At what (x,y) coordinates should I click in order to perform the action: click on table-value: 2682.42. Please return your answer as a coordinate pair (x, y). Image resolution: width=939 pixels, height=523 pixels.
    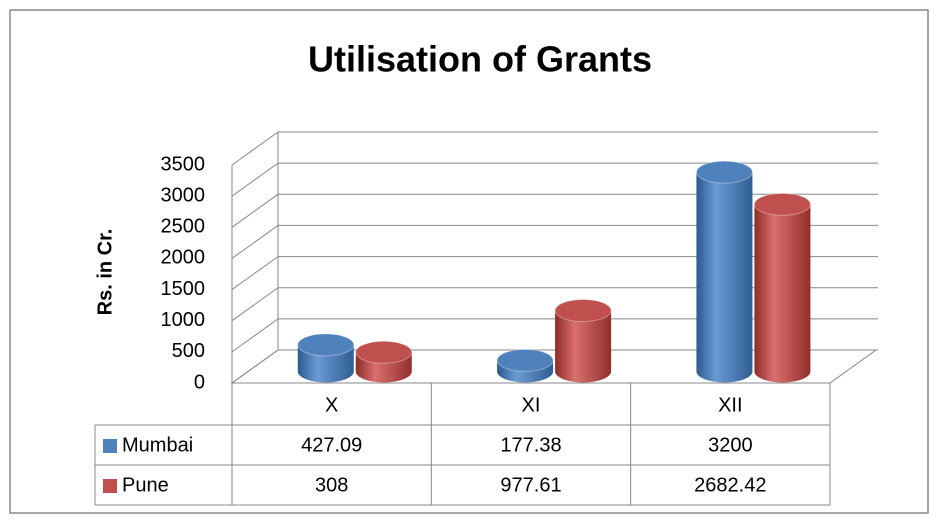
    Looking at the image, I should click on (730, 485).